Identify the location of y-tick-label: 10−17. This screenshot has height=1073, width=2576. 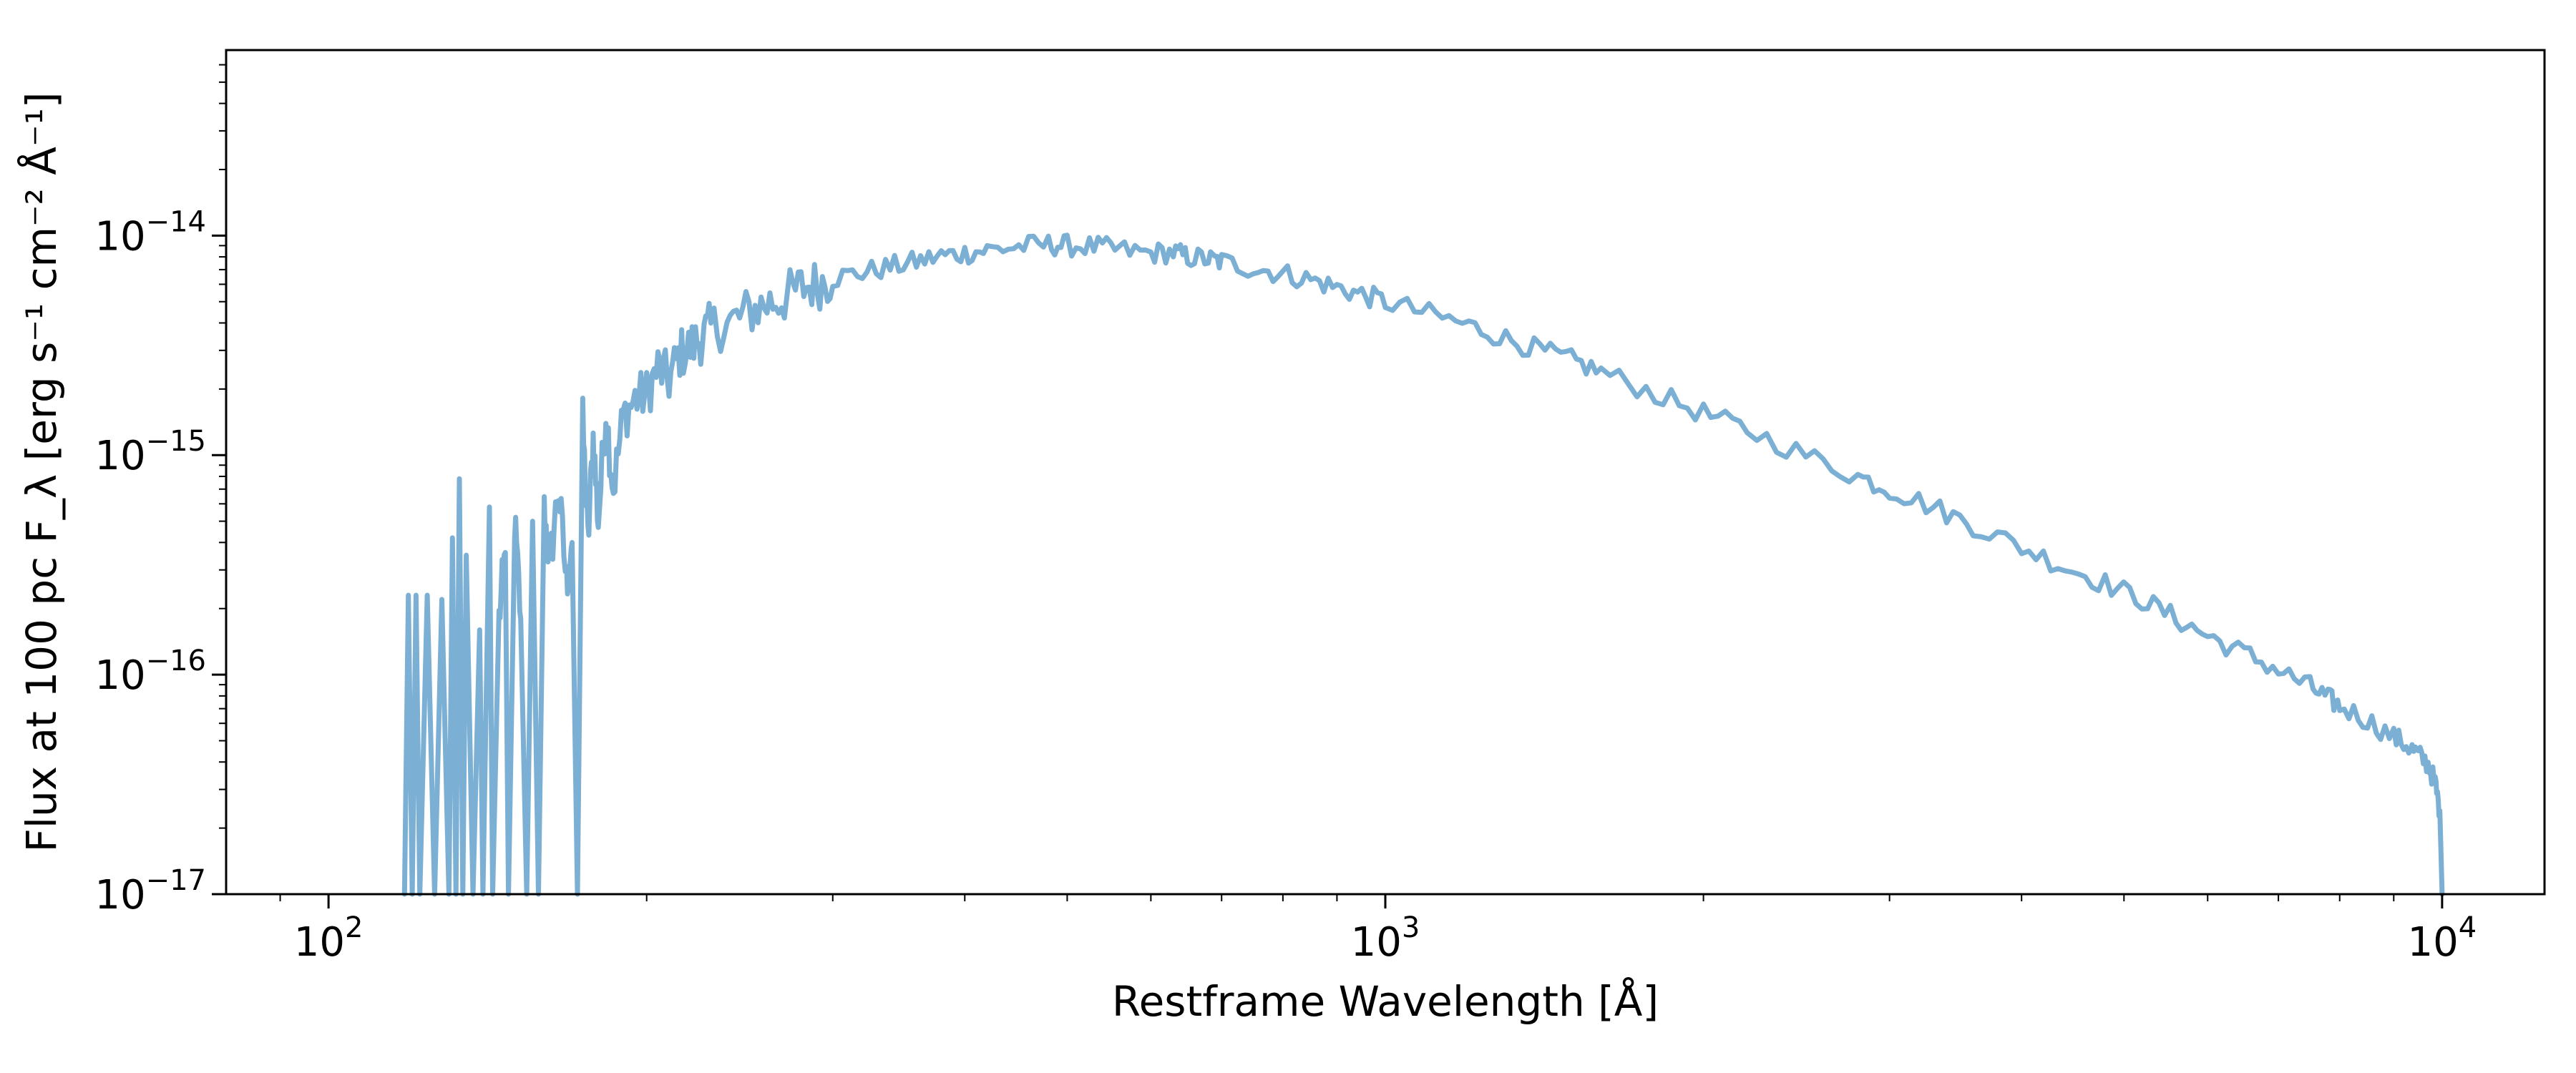
(150, 891).